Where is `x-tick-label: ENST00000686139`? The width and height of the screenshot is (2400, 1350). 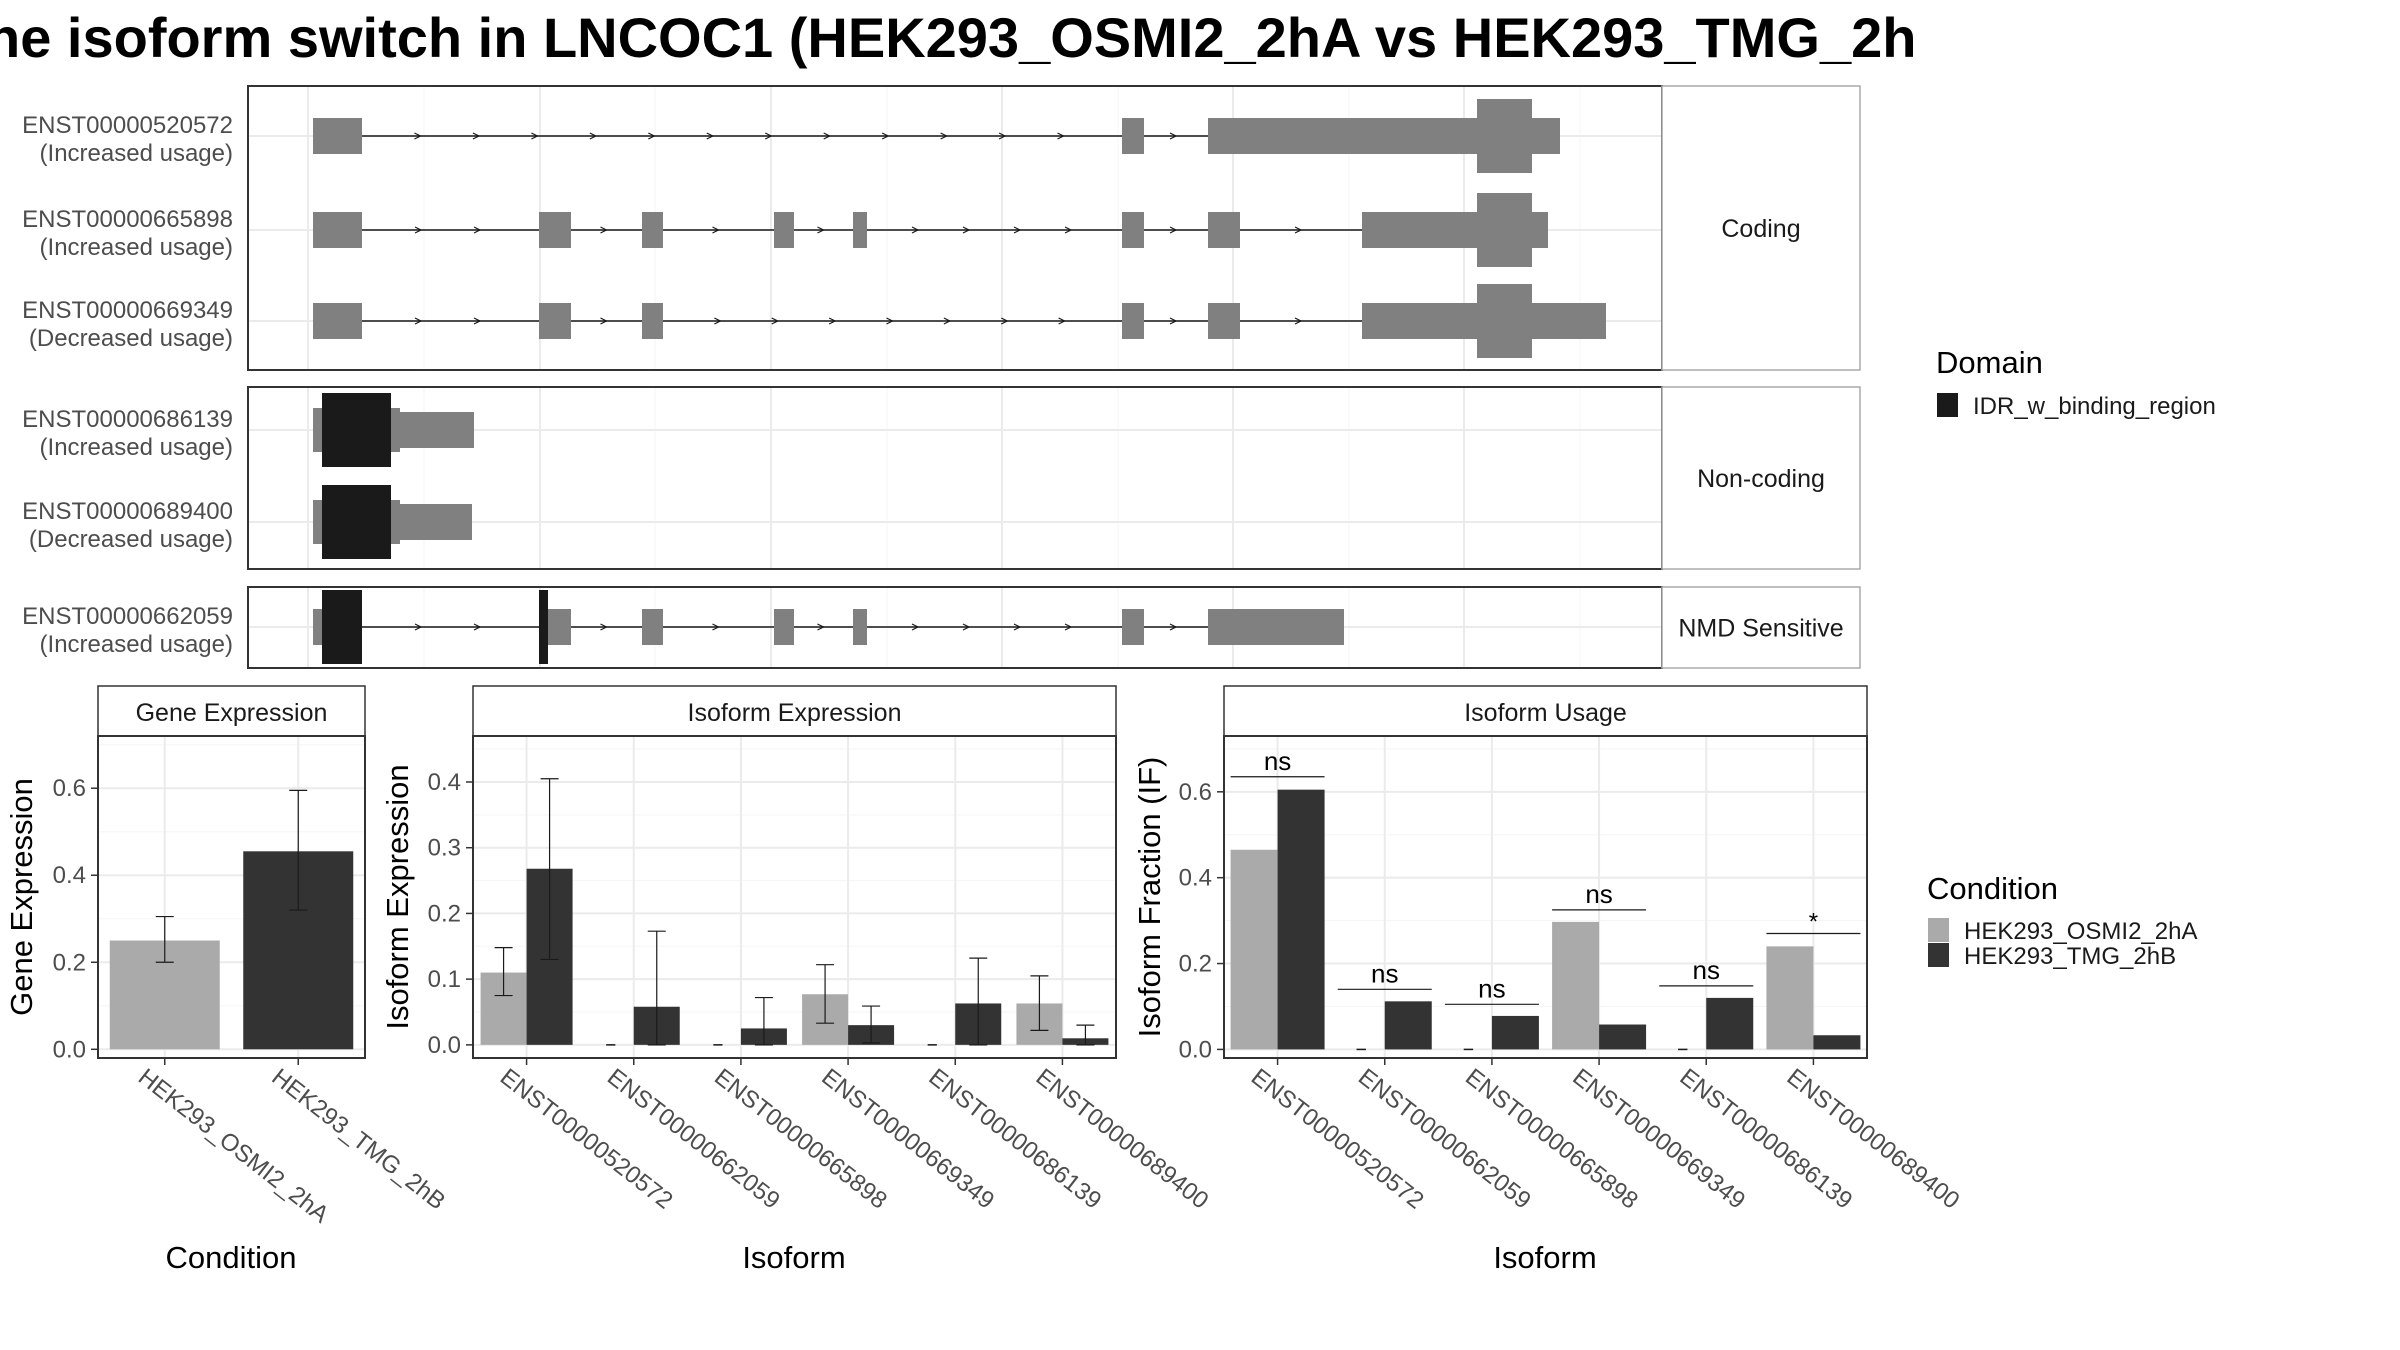
x-tick-label: ENST00000686139 is located at coordinates (1015, 1138).